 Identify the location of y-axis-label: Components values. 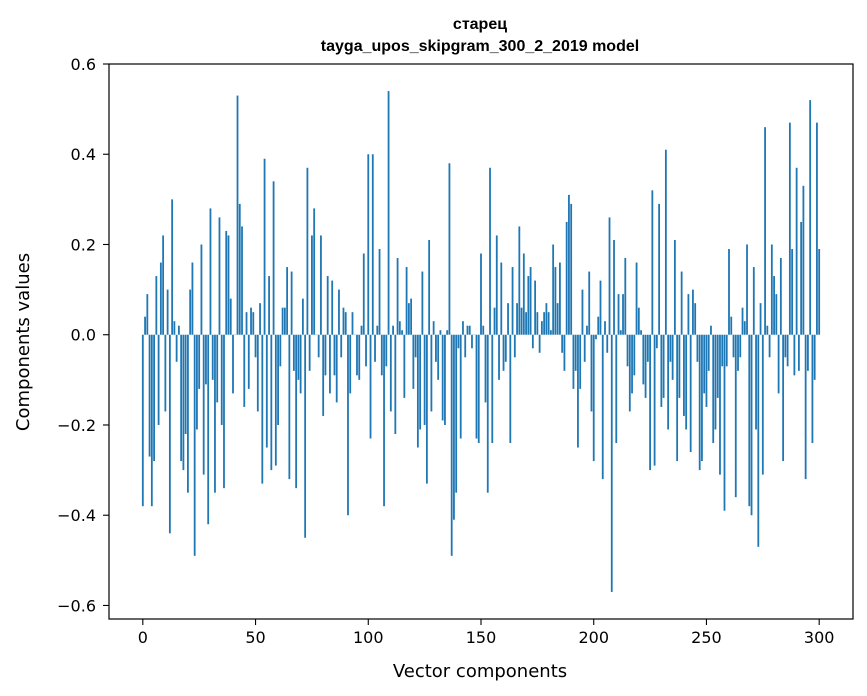
(23, 342).